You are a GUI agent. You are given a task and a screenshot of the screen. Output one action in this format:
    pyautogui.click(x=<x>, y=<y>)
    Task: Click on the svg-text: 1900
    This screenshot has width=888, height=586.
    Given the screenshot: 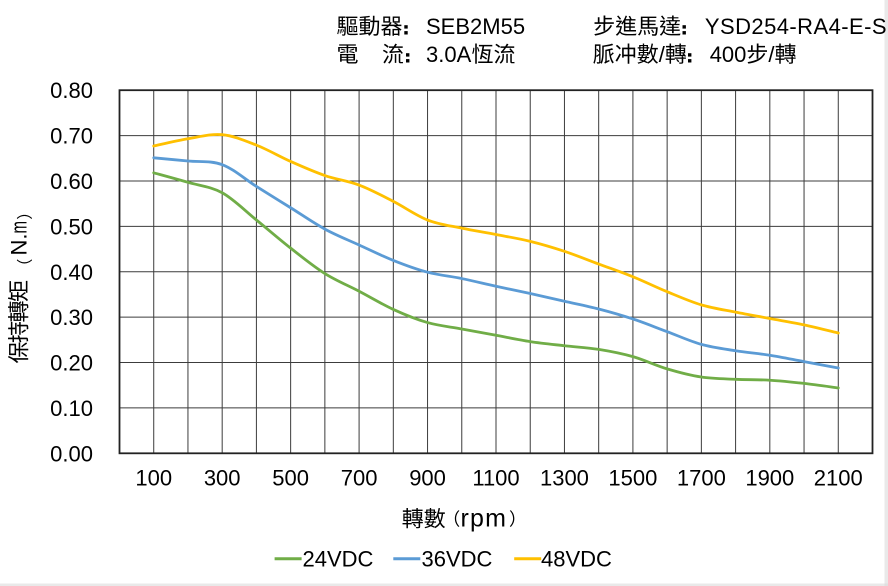 What is the action you would take?
    pyautogui.click(x=769, y=478)
    